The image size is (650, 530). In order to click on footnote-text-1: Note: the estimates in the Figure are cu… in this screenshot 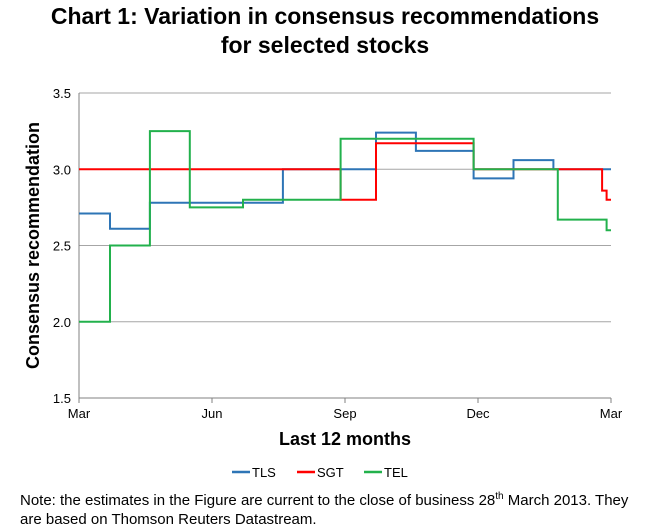, I will do `click(258, 500)`.